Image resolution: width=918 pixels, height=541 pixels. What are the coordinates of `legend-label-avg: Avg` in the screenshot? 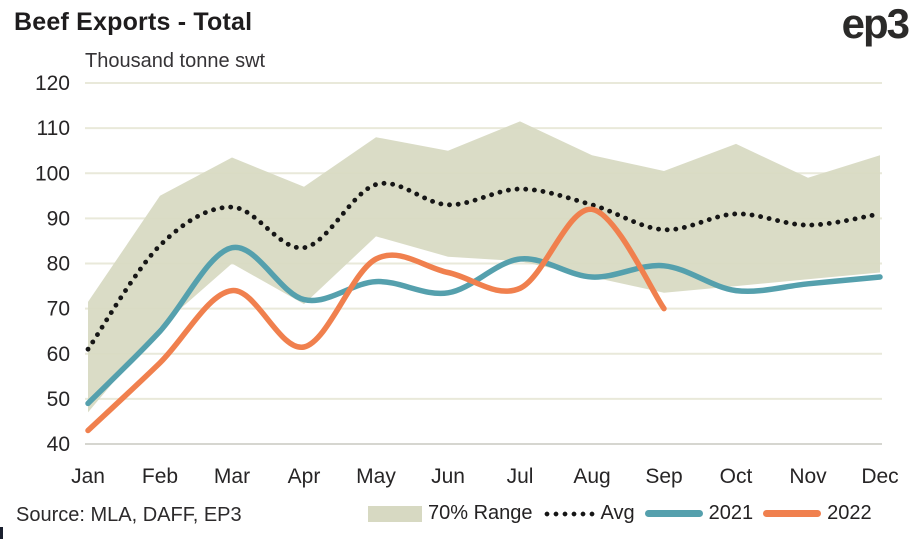 It's located at (617, 513).